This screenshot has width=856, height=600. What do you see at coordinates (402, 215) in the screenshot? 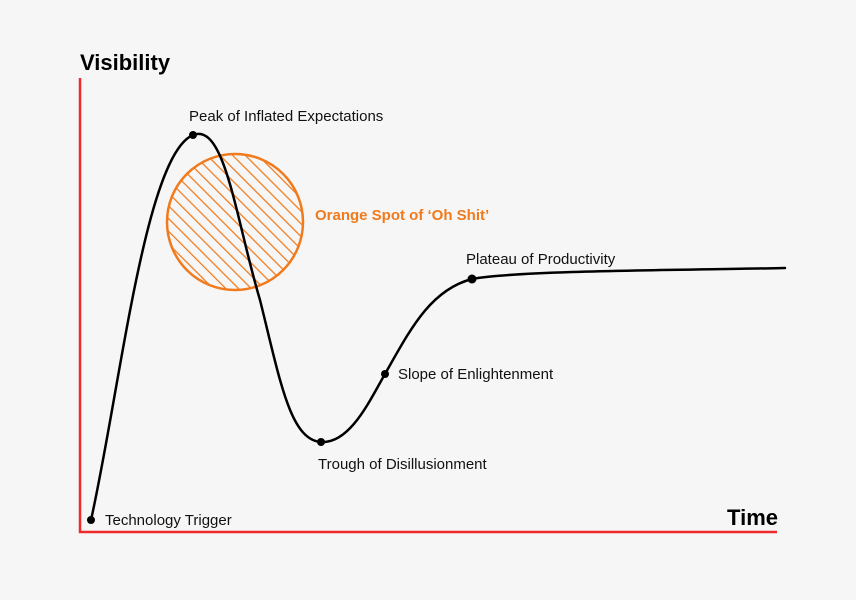
I see `oh-shit-spot-label: Orange Spot of ‘Oh Shit’` at bounding box center [402, 215].